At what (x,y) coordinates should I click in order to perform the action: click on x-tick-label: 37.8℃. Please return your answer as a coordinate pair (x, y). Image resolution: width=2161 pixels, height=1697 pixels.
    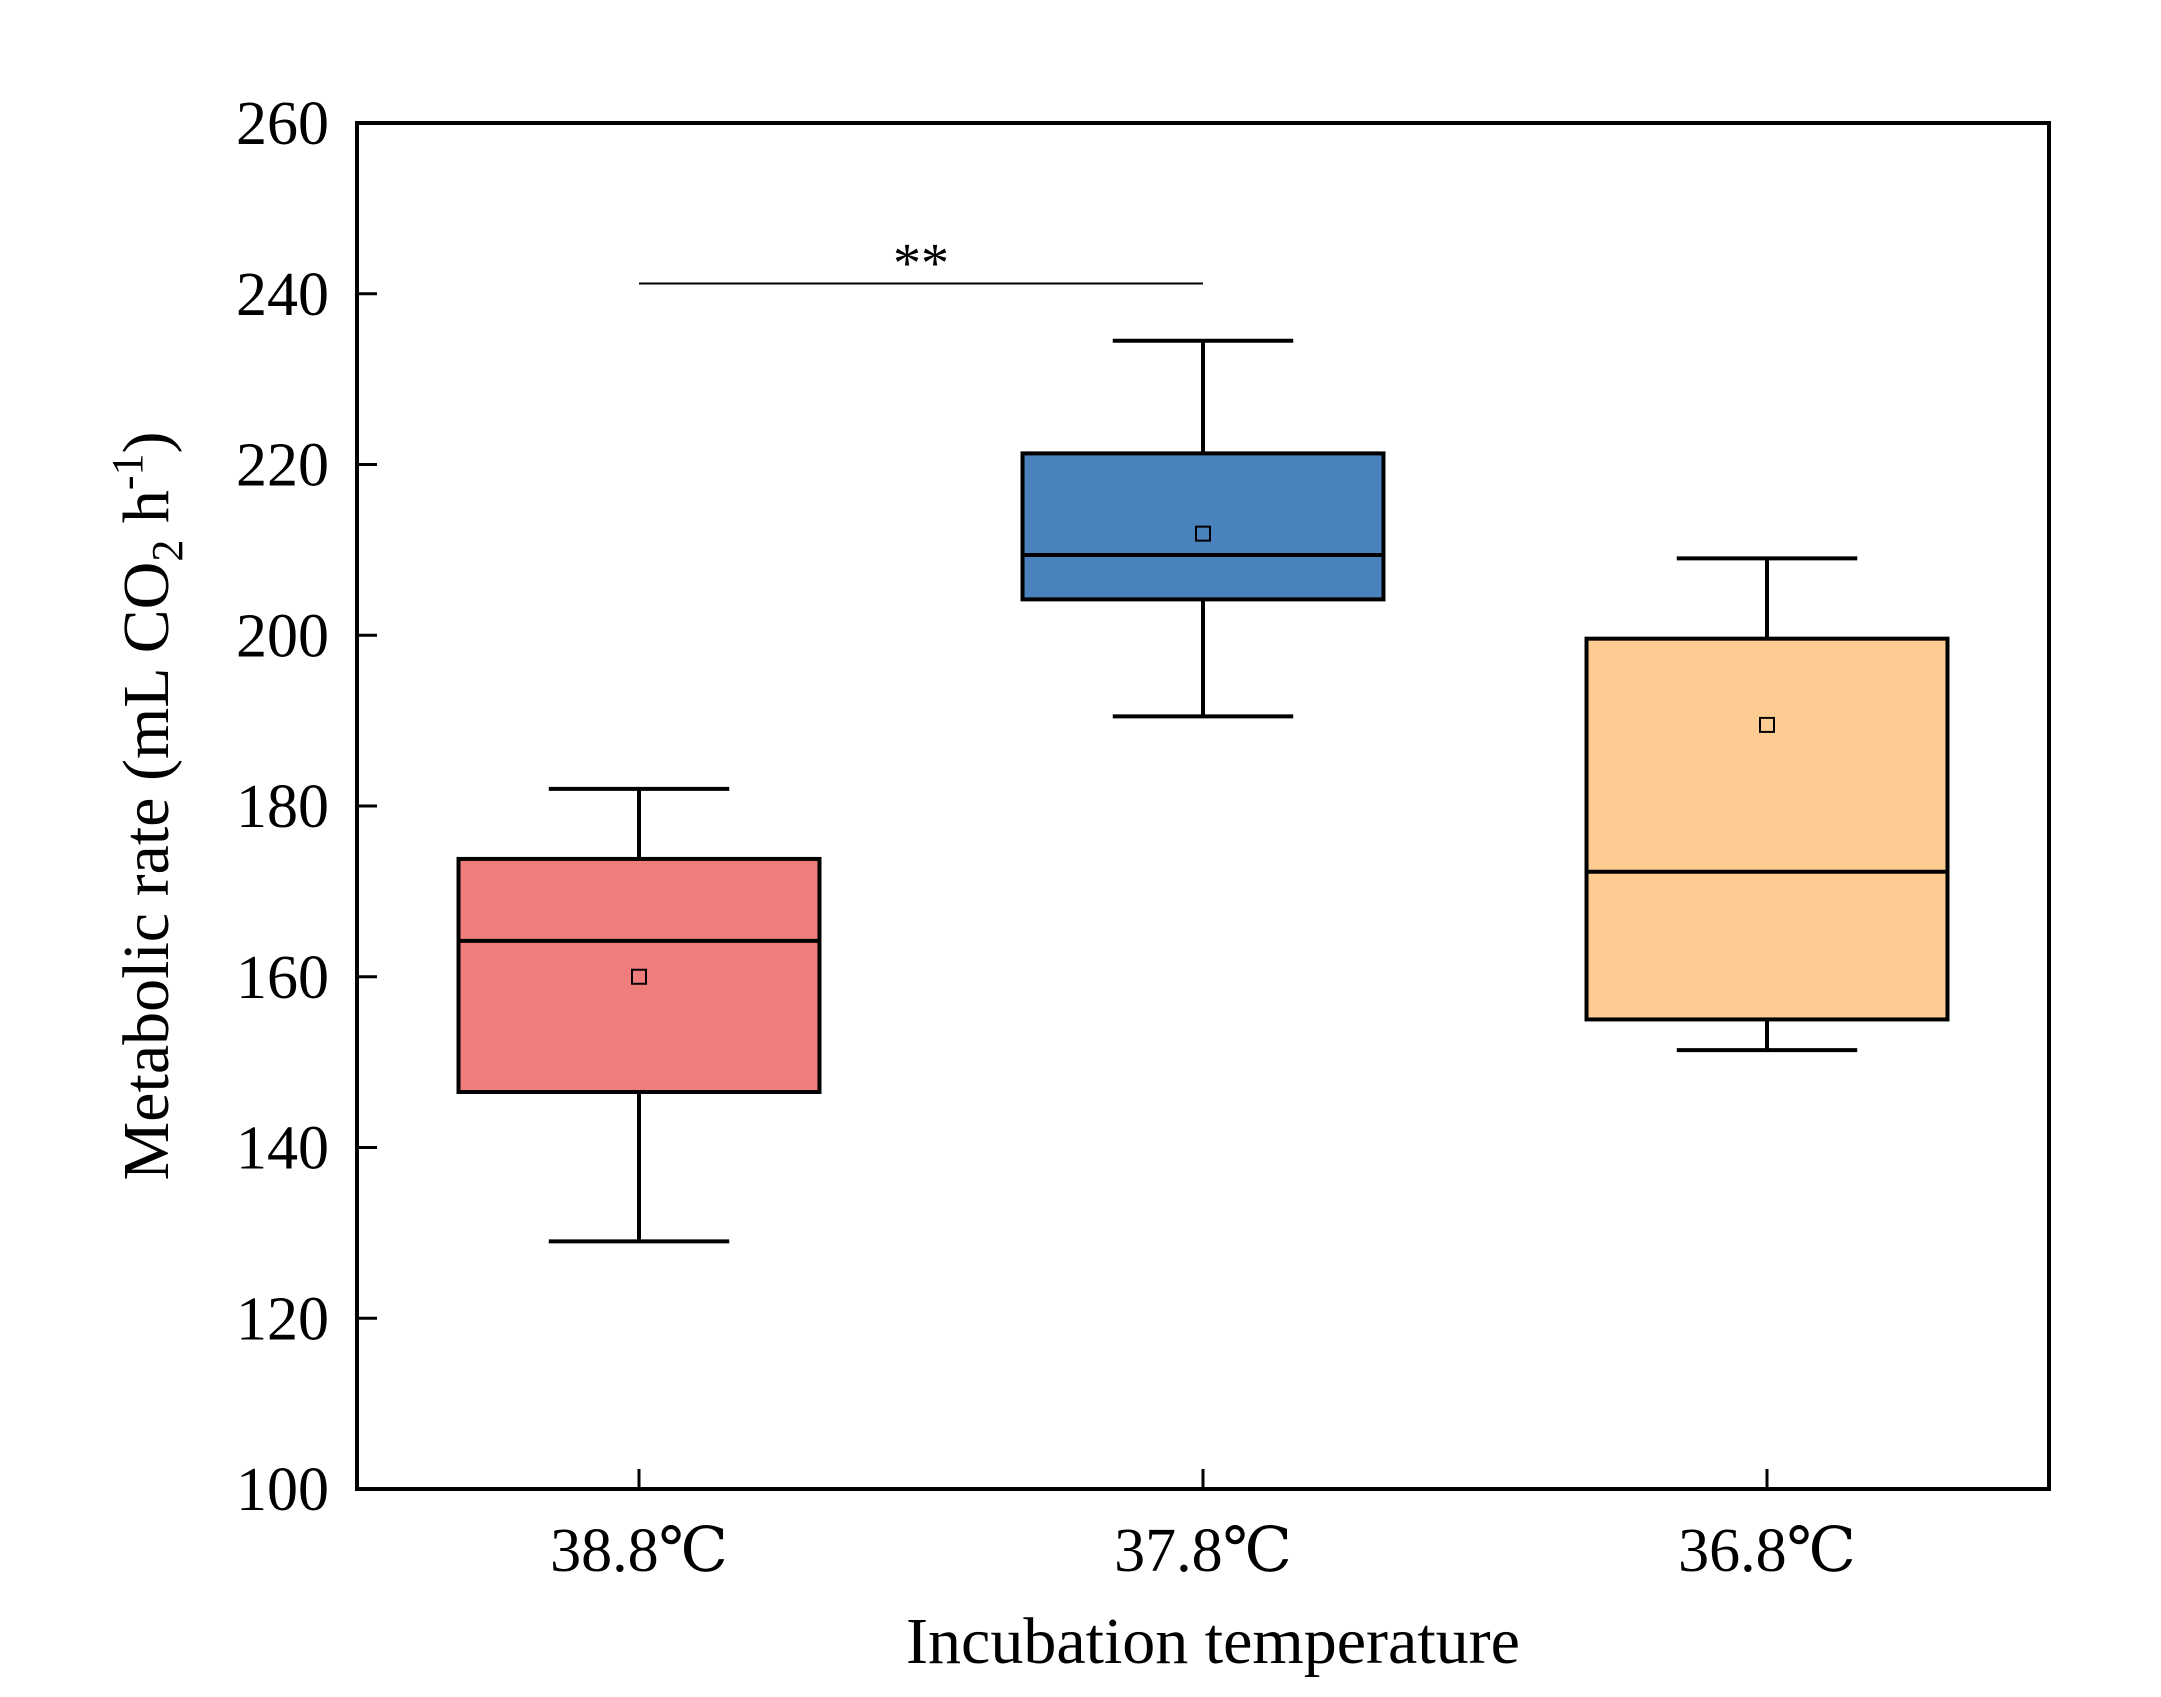
    Looking at the image, I should click on (1203, 1551).